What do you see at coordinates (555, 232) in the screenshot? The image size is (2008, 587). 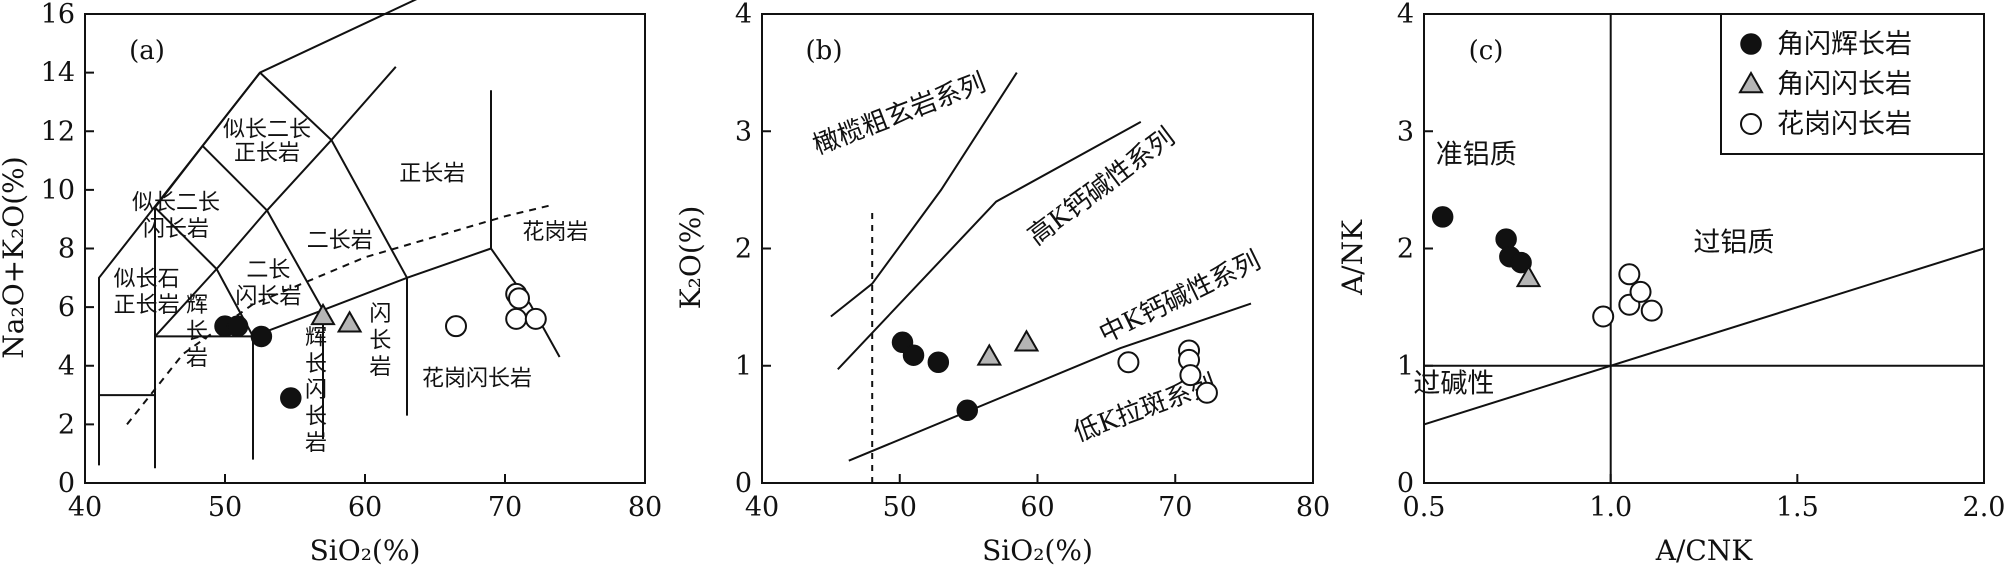 I see `field-label: 花岗岩` at bounding box center [555, 232].